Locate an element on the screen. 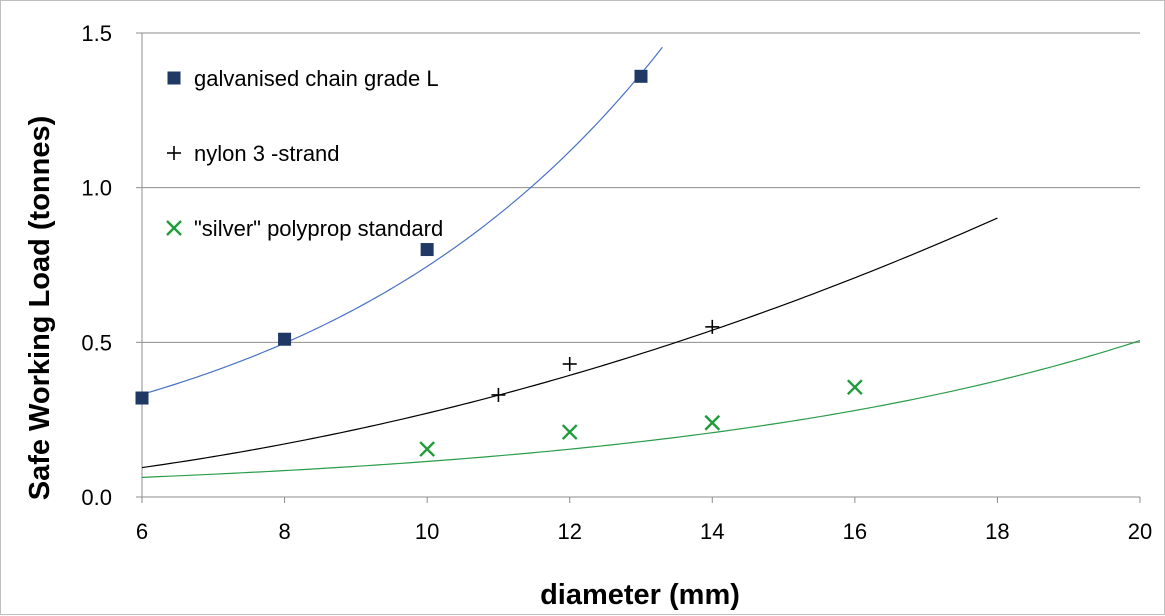  legend-label-1: nylon 3 -strand is located at coordinates (267, 153).